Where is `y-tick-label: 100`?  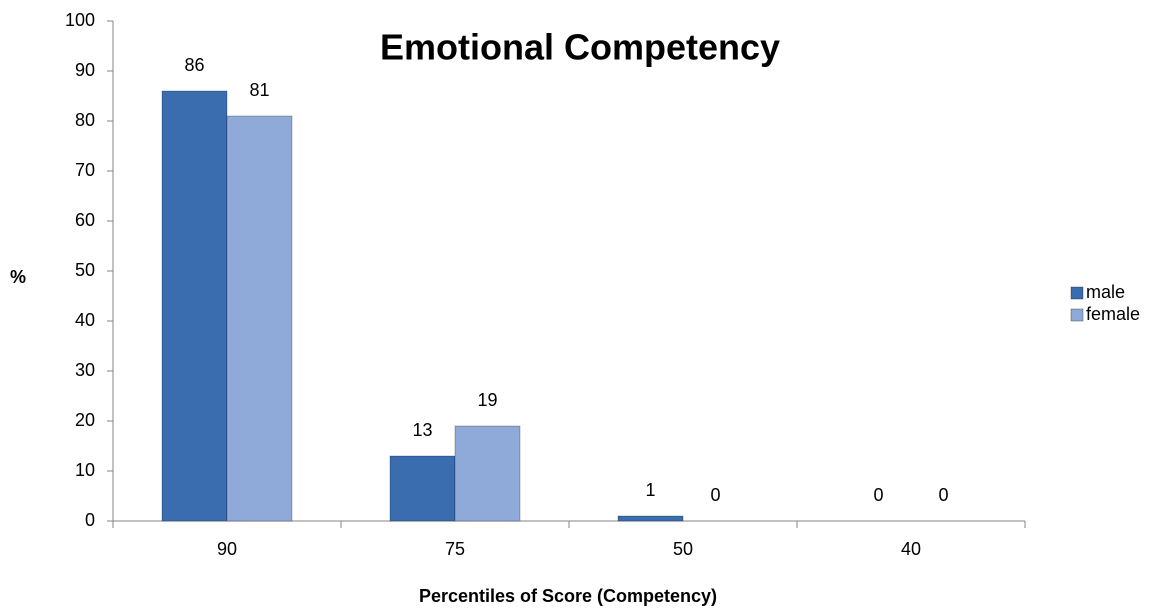
y-tick-label: 100 is located at coordinates (80, 20).